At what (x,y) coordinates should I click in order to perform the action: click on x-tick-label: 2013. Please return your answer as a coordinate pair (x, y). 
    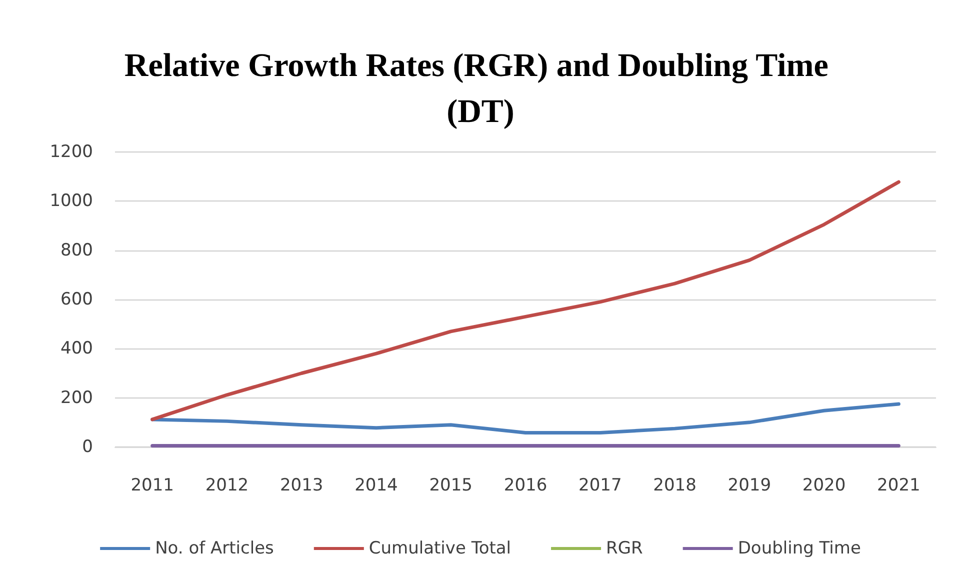
    Looking at the image, I should click on (302, 486).